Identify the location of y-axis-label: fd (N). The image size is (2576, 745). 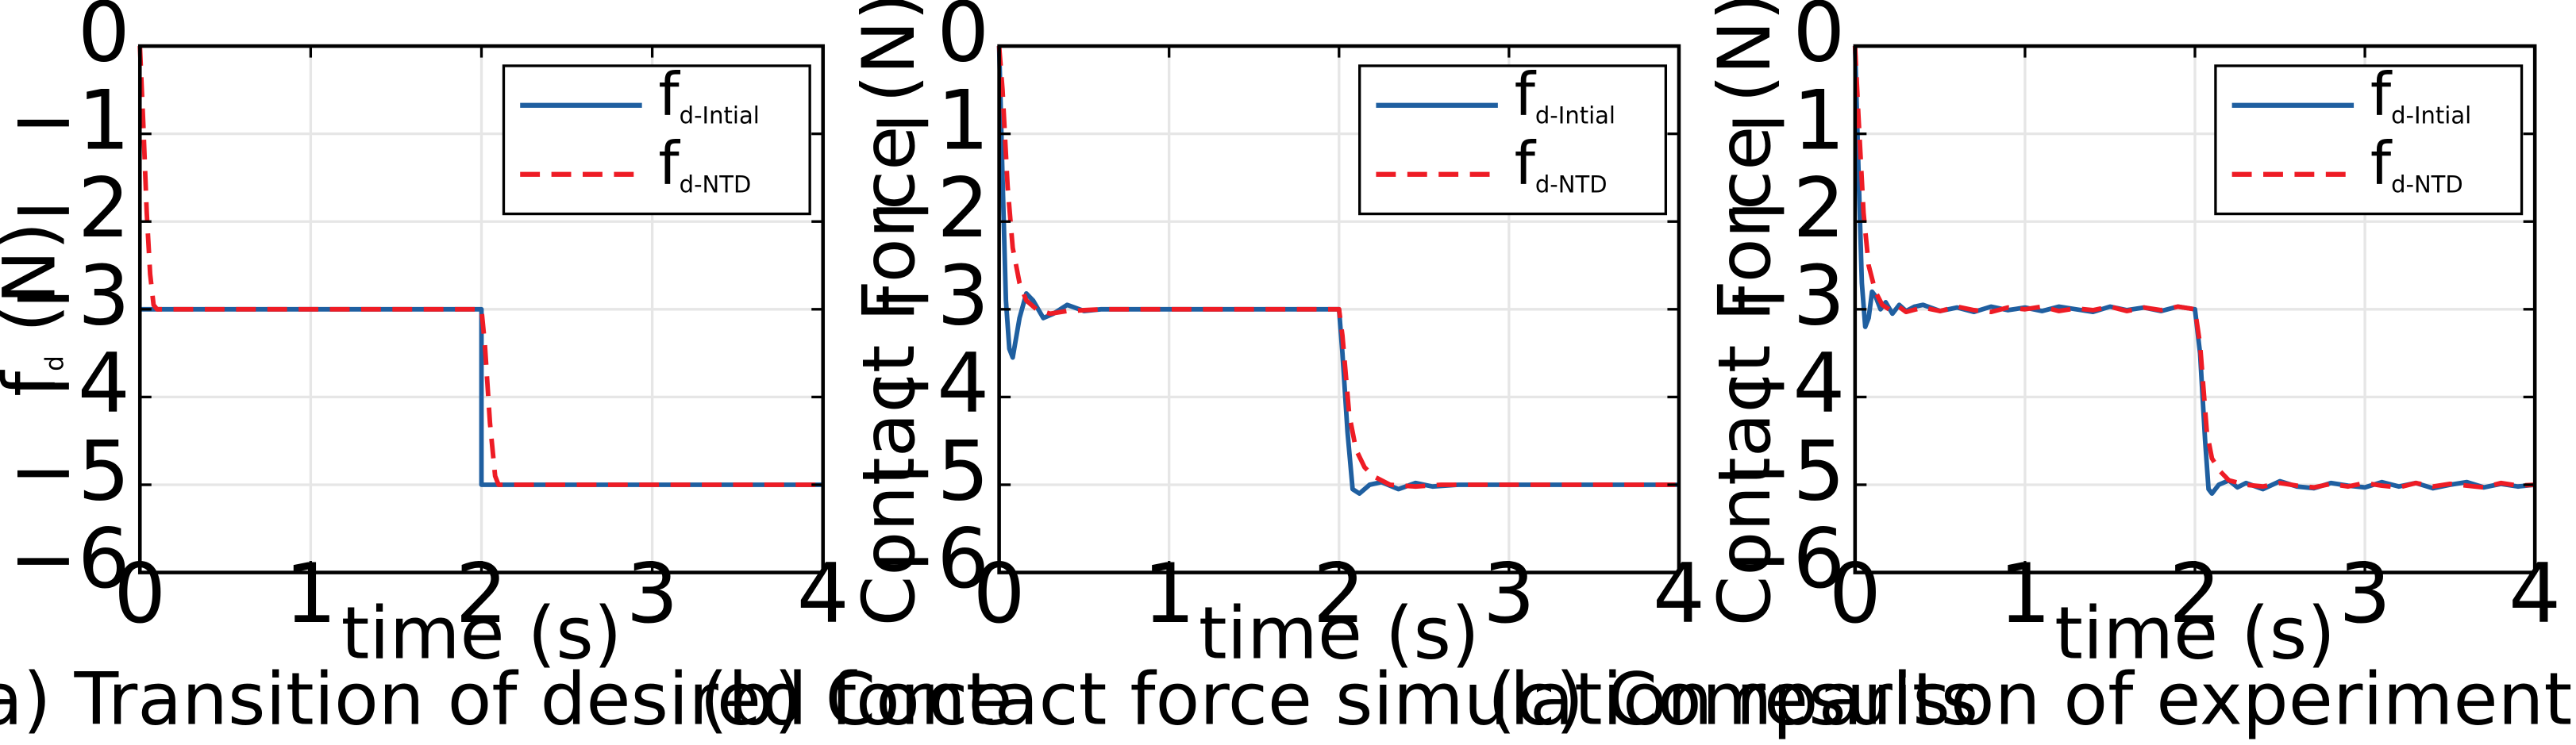
(35, 309).